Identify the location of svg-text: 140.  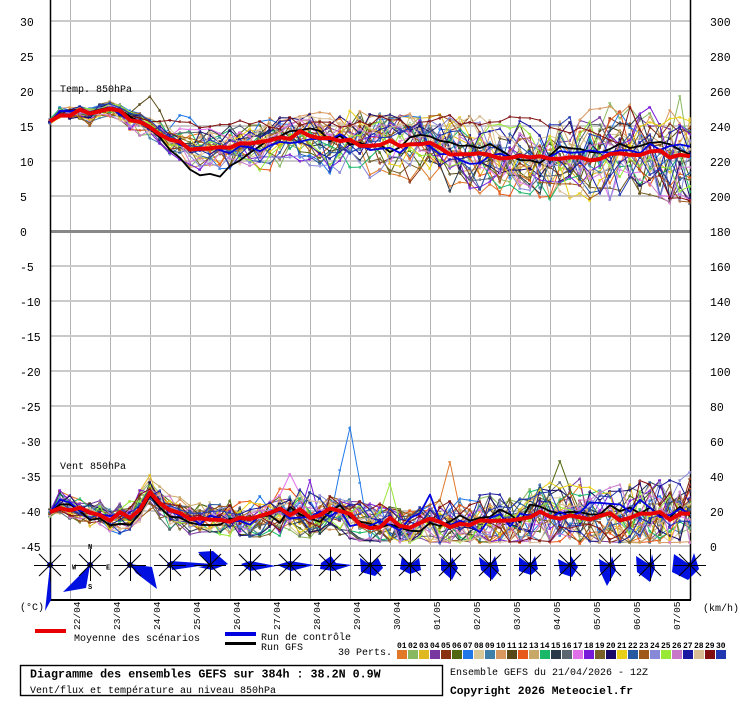
(720, 303).